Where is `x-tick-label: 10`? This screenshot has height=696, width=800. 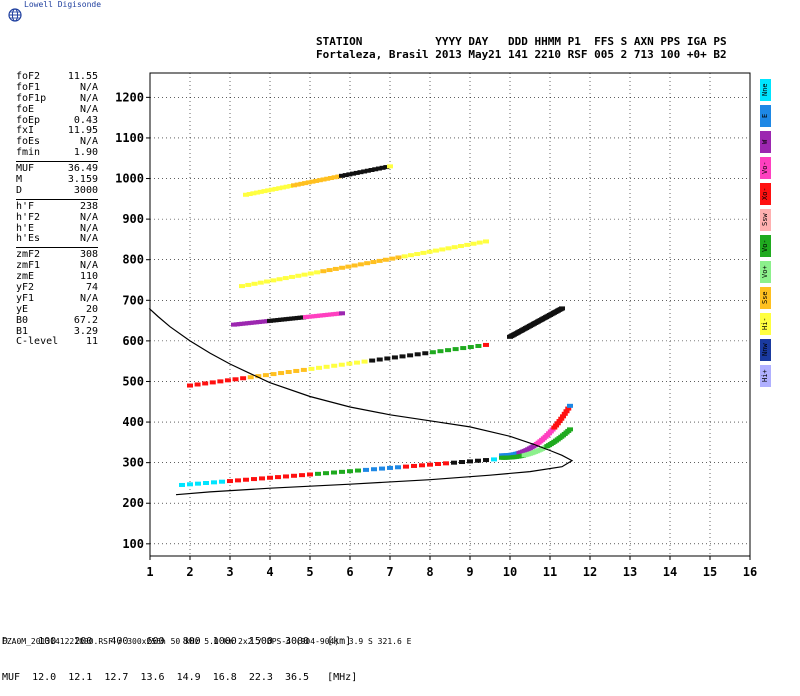
x-tick-label: 10 is located at coordinates (510, 572).